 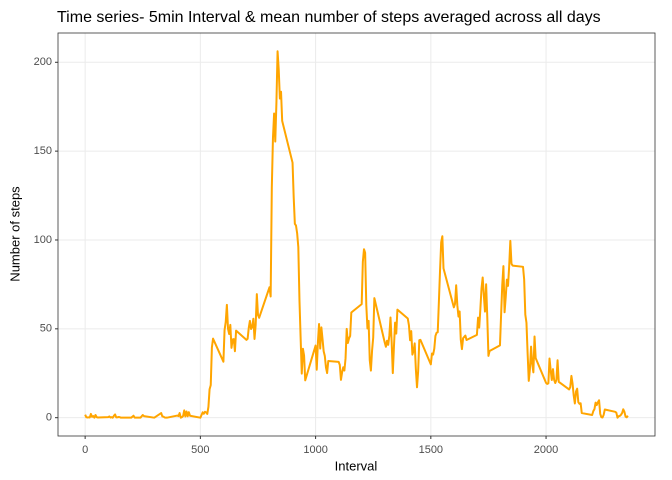 What do you see at coordinates (43, 151) in the screenshot?
I see `y-tick-label: 150` at bounding box center [43, 151].